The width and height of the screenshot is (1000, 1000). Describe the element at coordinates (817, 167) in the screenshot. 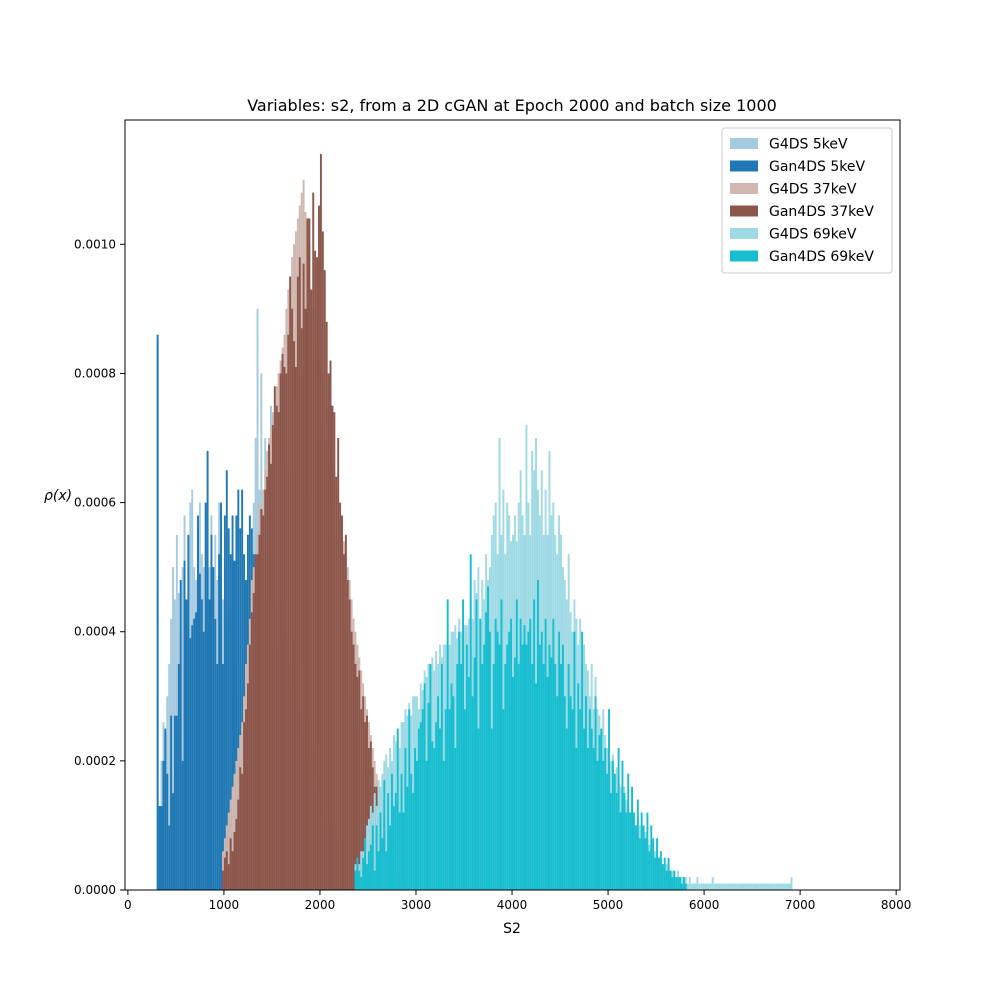

I see `legend-label: Gan4DS 5keV` at that location.